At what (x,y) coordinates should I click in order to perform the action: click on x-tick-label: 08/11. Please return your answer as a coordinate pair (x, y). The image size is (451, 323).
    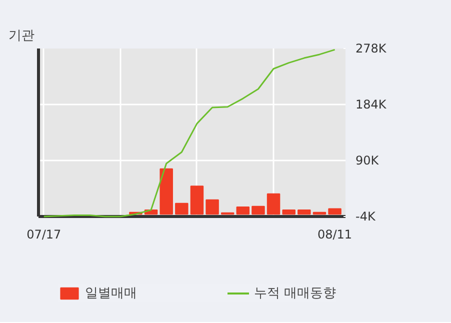
    Looking at the image, I should click on (334, 235).